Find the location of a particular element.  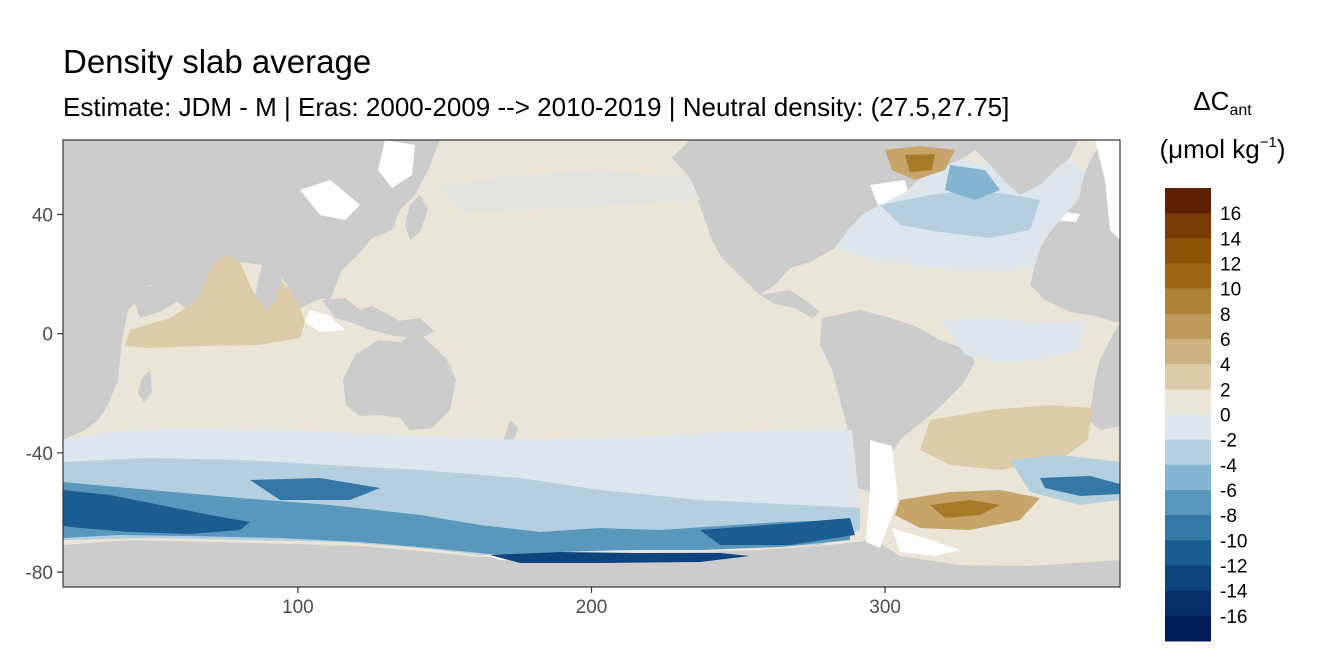

land-australia is located at coordinates (399, 381).